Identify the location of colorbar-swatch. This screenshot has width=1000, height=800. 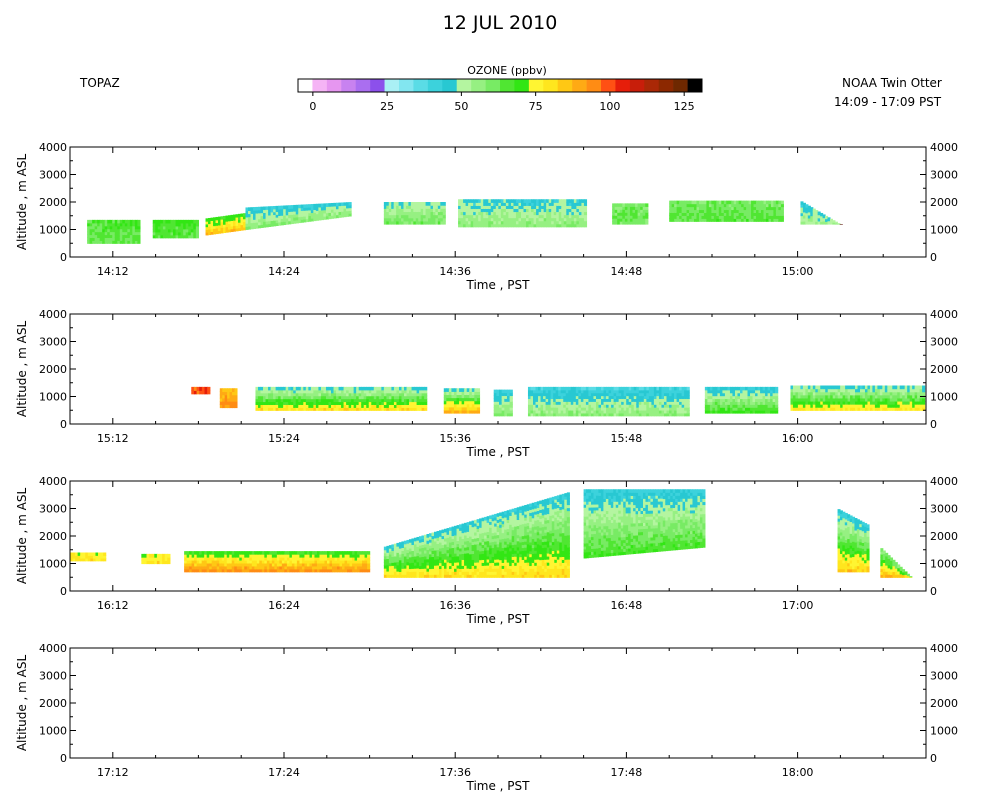
(363, 85).